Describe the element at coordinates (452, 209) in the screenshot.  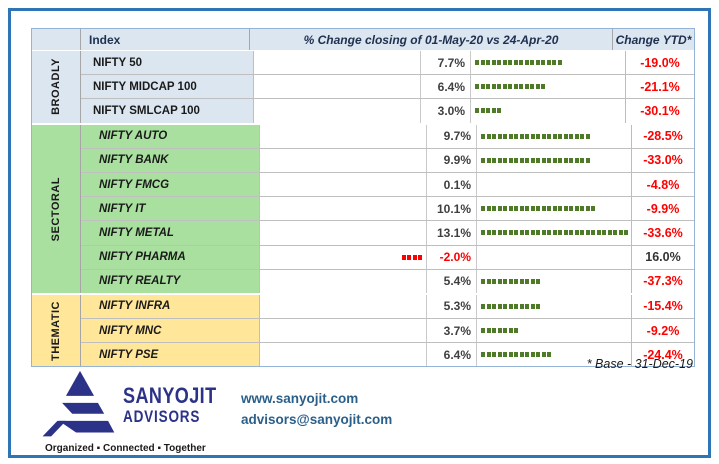
I see `pct-change-value: 10.1%` at that location.